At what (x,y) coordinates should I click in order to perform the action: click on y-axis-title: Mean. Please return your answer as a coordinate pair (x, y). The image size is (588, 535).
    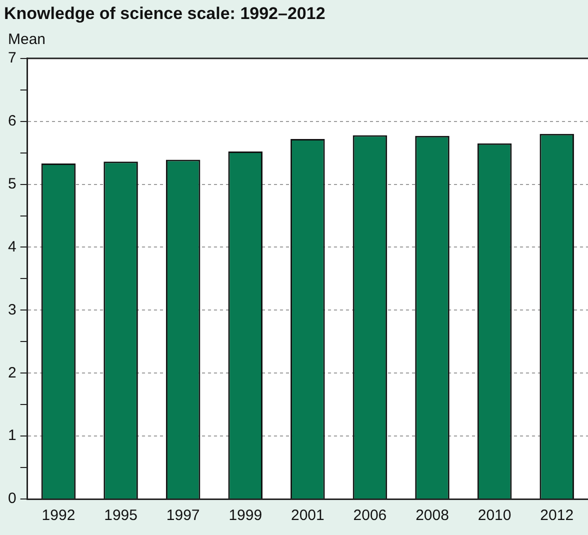
    Looking at the image, I should click on (27, 39).